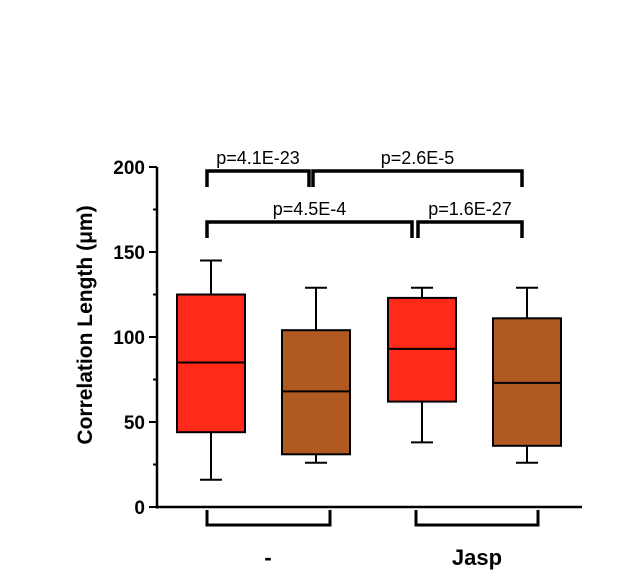 Image resolution: width=622 pixels, height=585 pixels. I want to click on p-value-label: p=4.5E-4, so click(310, 209).